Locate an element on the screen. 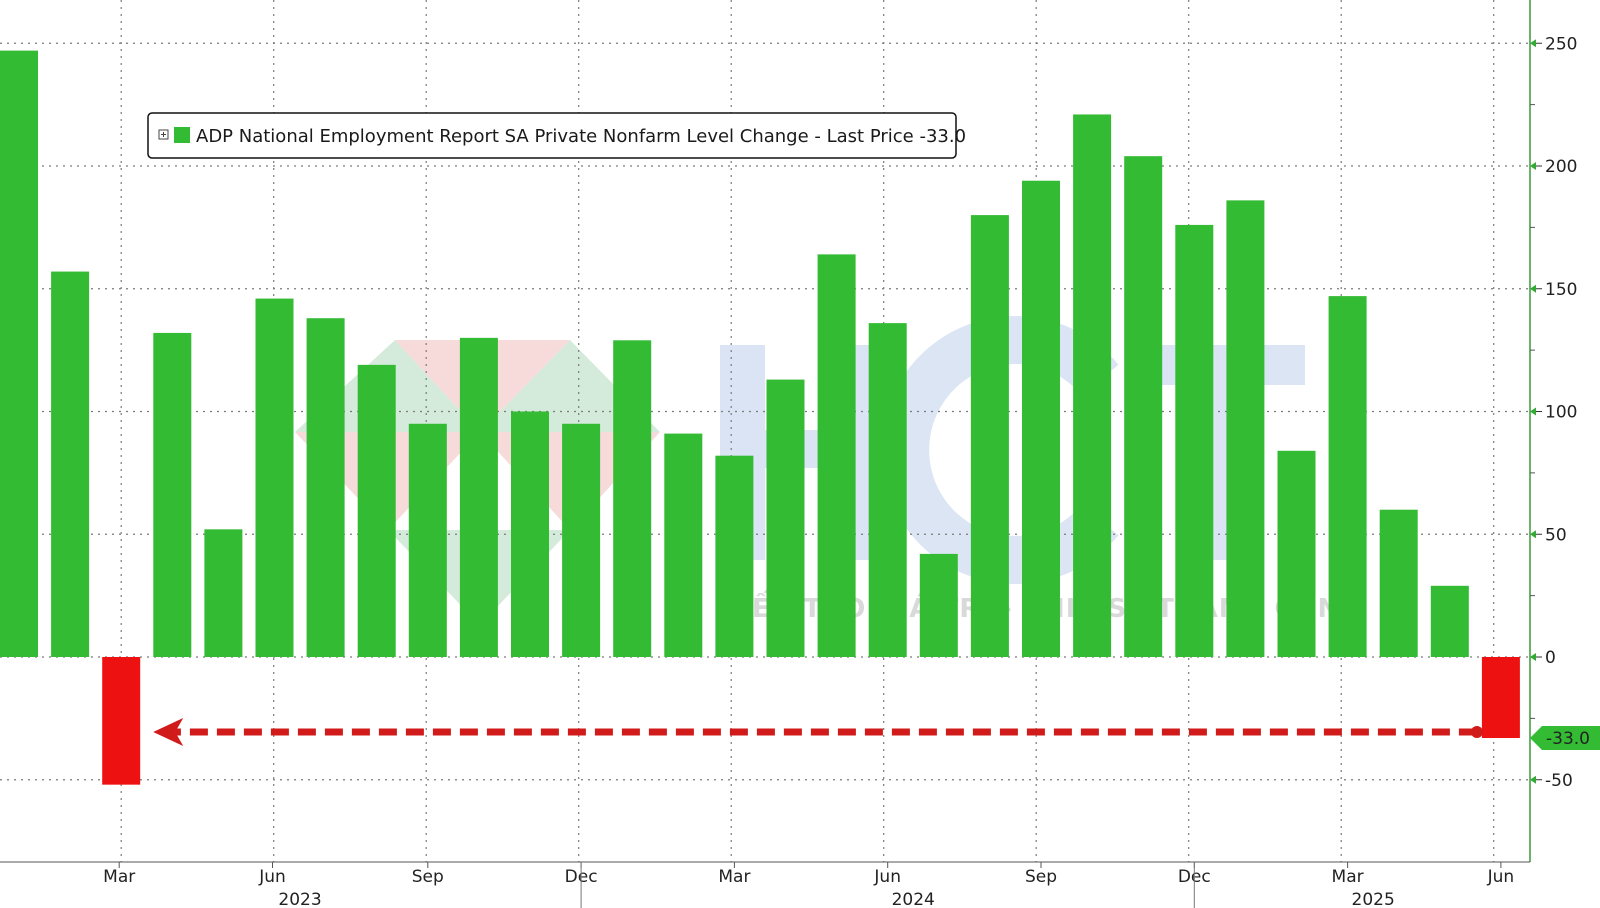  x-tick-label-9: Jun is located at coordinates (1501, 877).